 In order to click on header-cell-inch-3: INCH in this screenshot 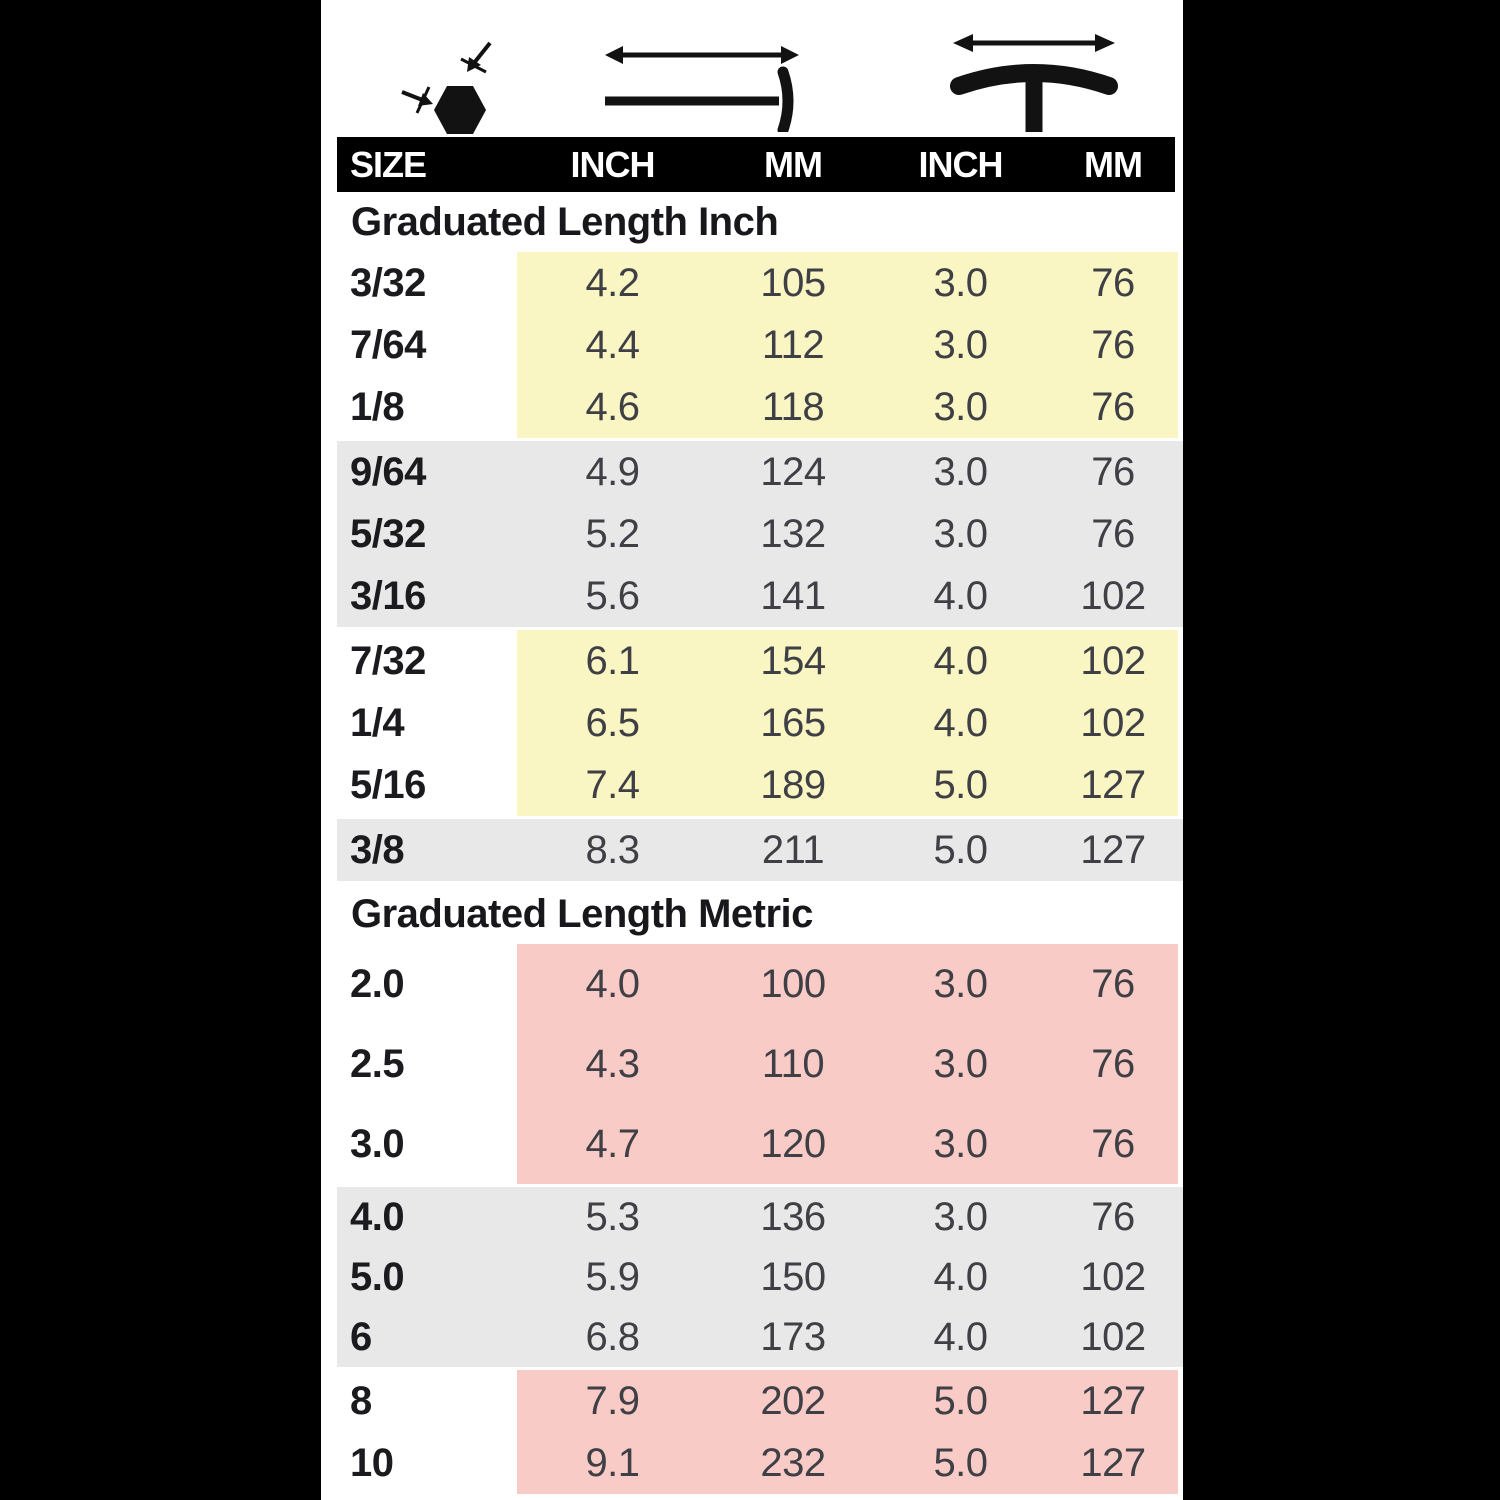, I will do `click(961, 164)`.